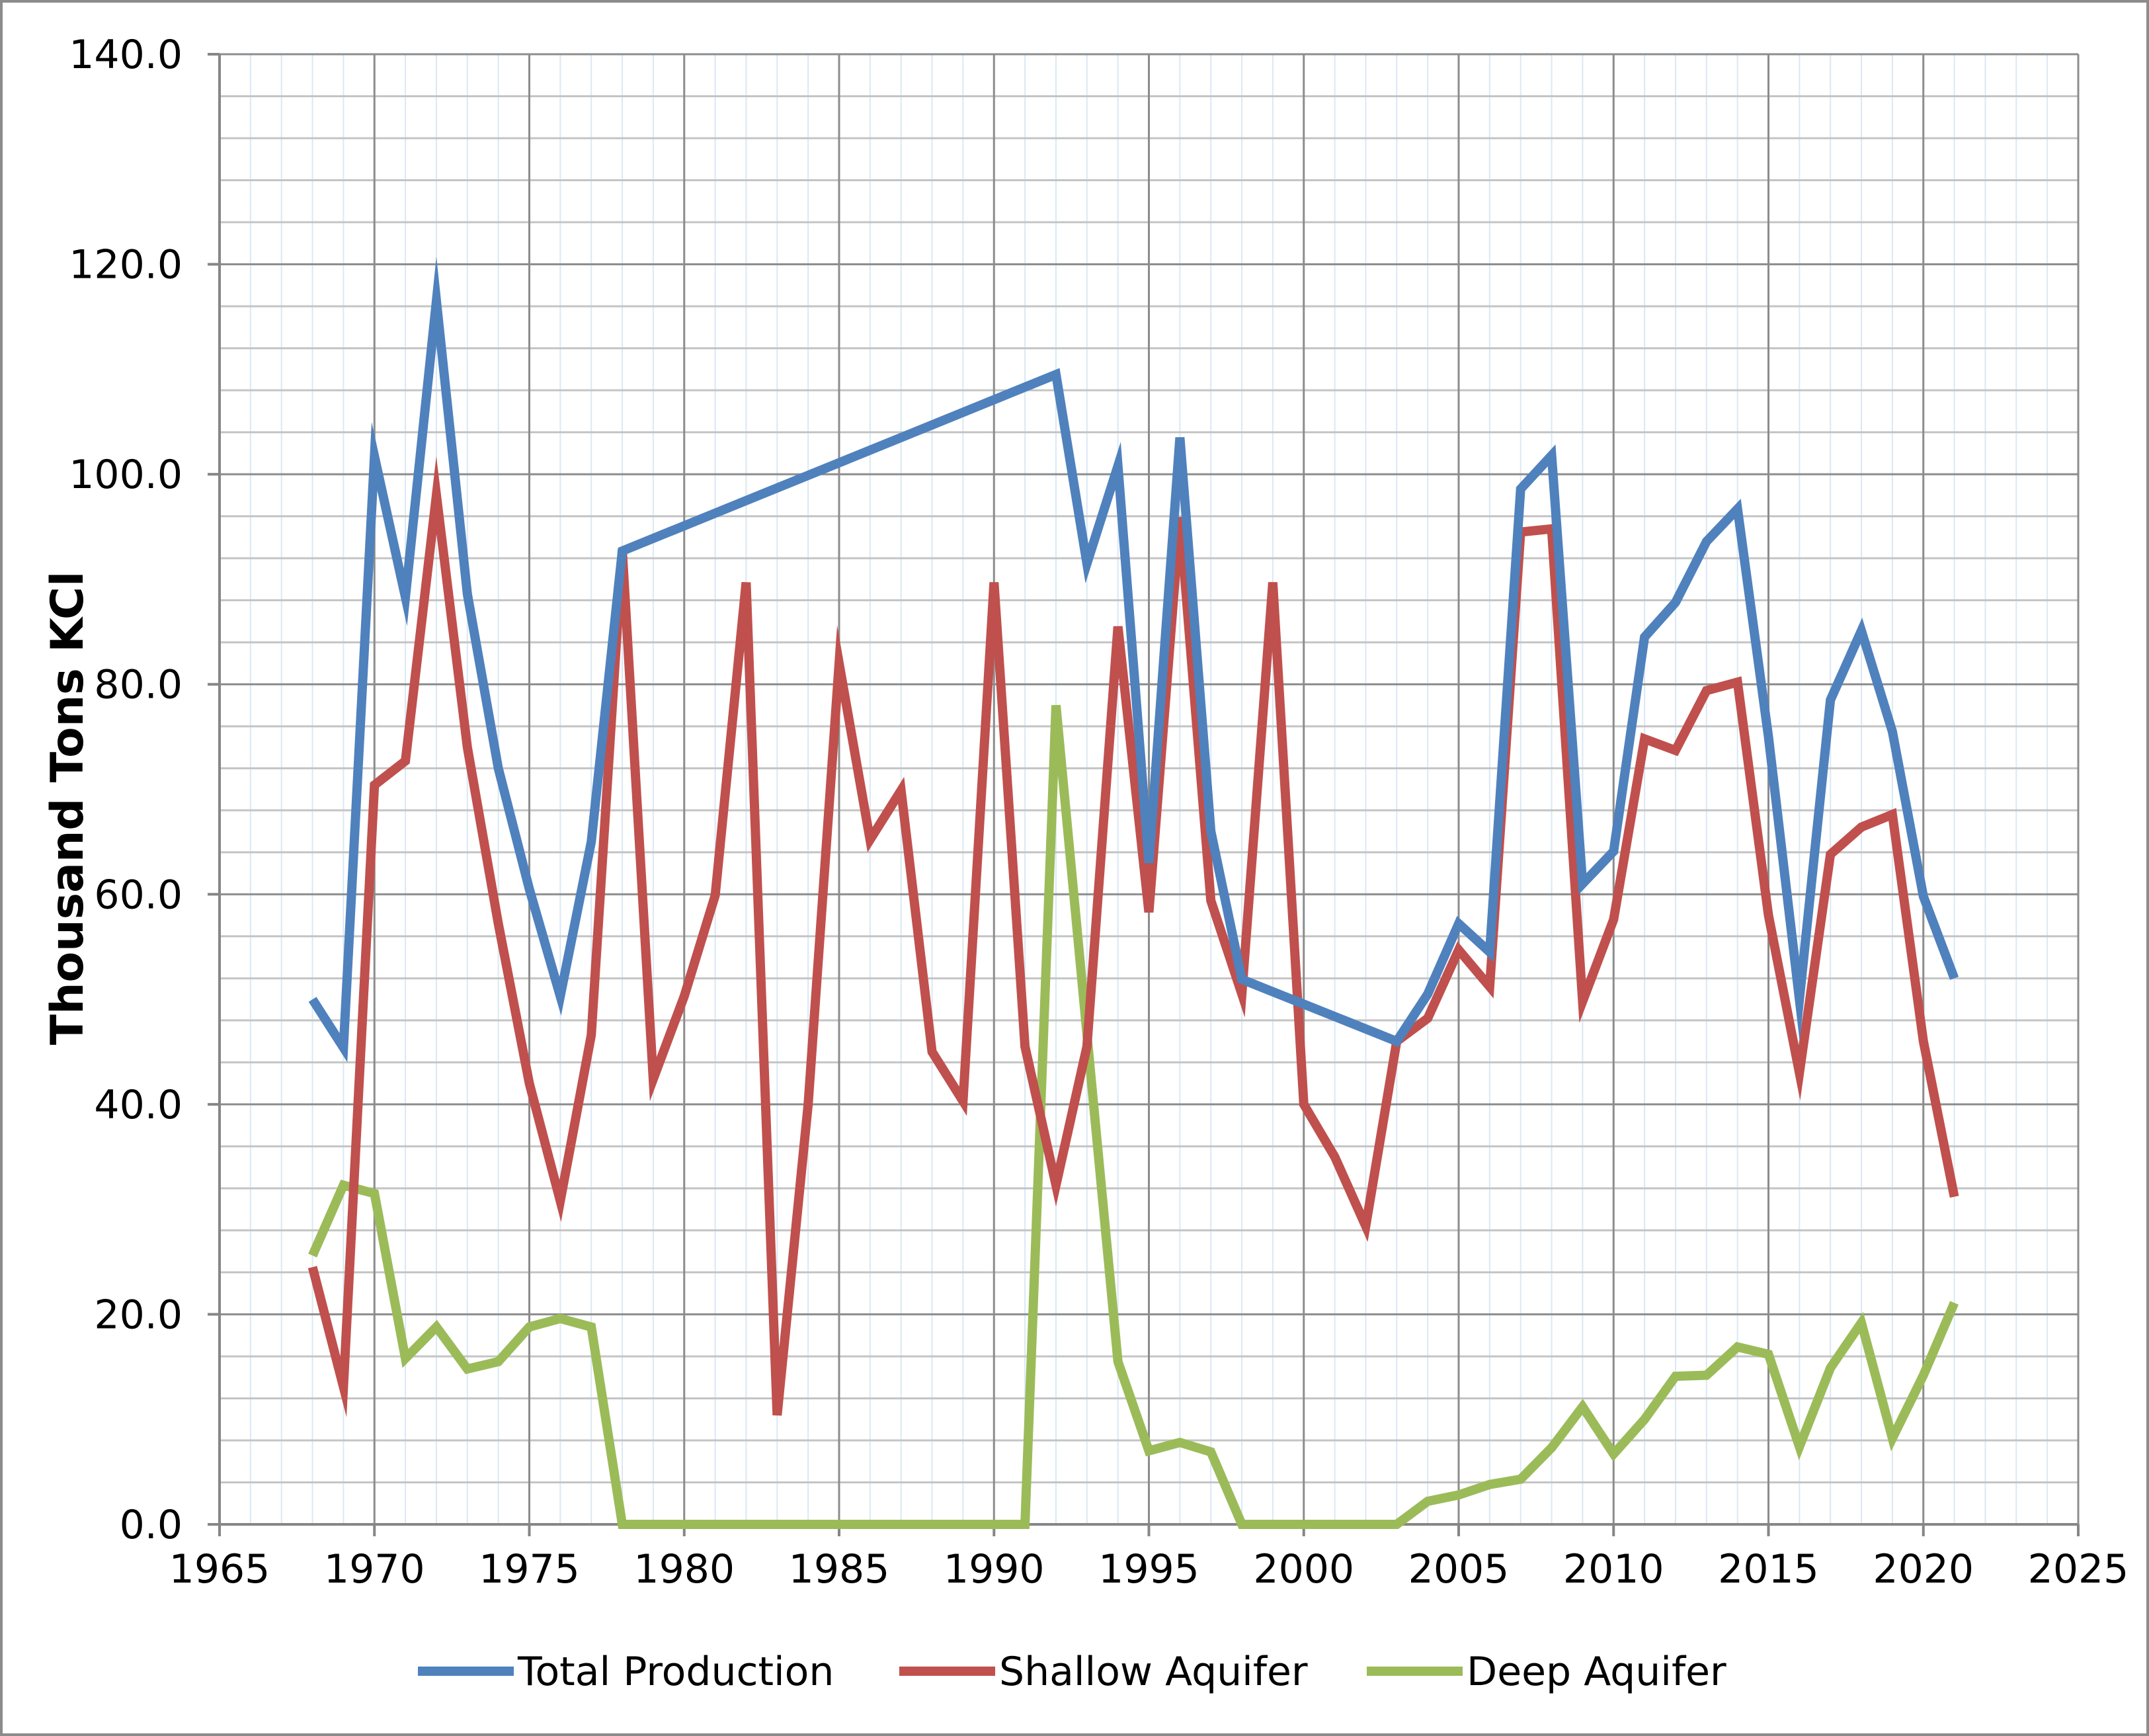  Describe the element at coordinates (138, 895) in the screenshot. I see `y-tick-label: 60.0` at that location.